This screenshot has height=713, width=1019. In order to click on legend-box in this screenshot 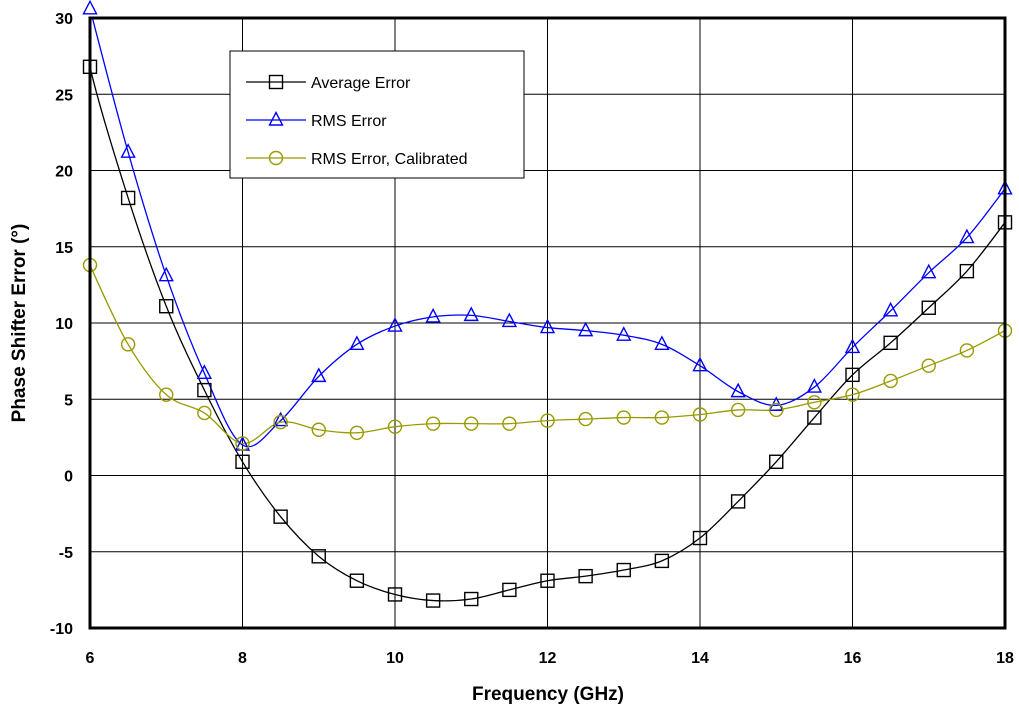, I will do `click(377, 114)`.